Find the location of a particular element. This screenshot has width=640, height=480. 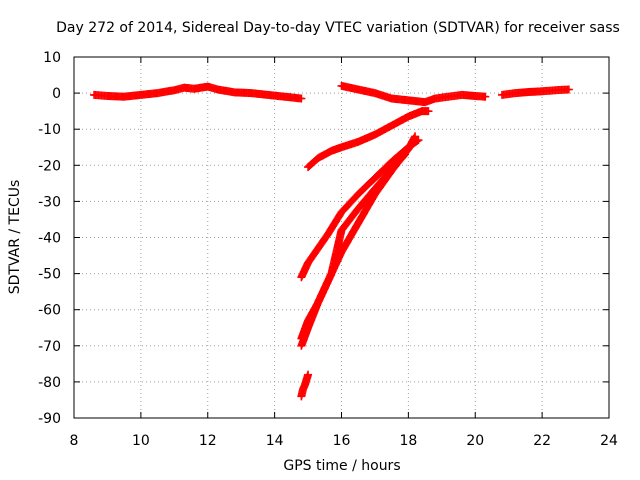

x-tick-label: 16 is located at coordinates (342, 441).